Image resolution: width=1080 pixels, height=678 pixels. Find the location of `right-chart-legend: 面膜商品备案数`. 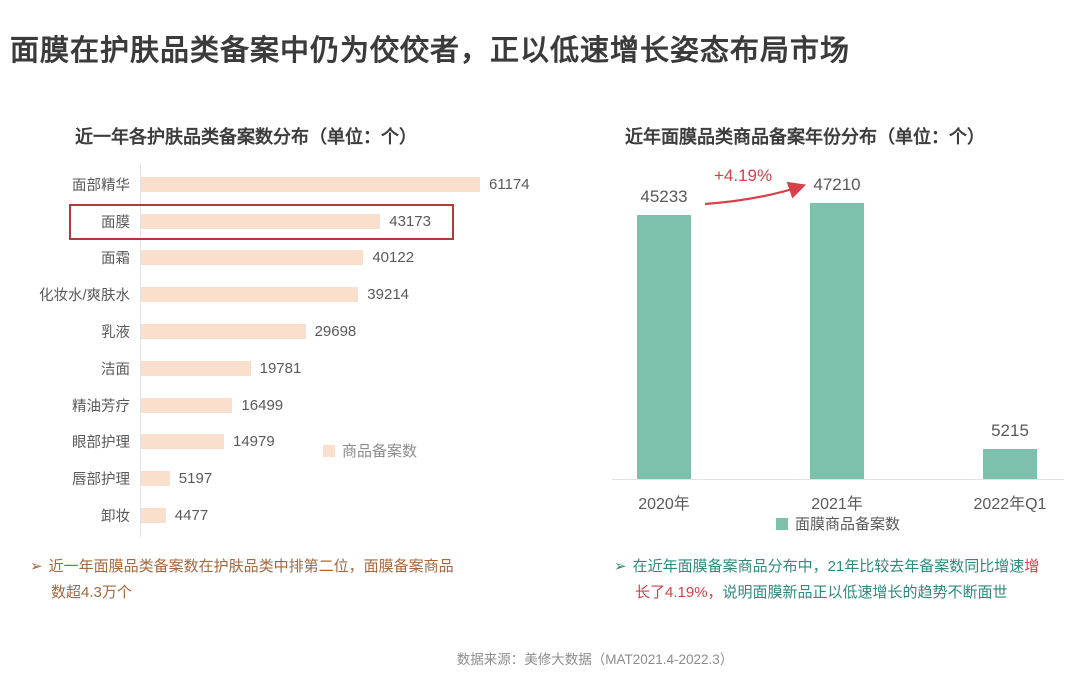

right-chart-legend: 面膜商品备案数 is located at coordinates (838, 523).